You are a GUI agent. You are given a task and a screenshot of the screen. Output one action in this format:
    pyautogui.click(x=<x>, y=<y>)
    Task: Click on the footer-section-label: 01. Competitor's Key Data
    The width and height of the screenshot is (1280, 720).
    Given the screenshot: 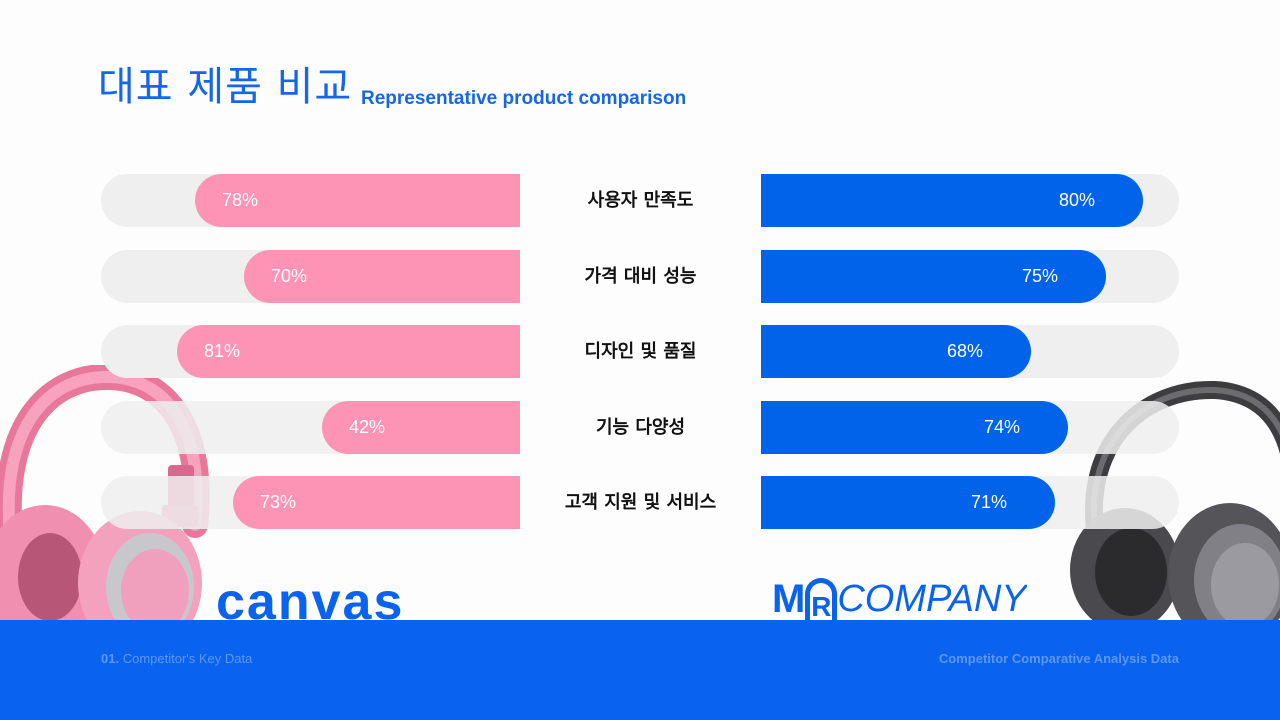 What is the action you would take?
    pyautogui.click(x=176, y=658)
    